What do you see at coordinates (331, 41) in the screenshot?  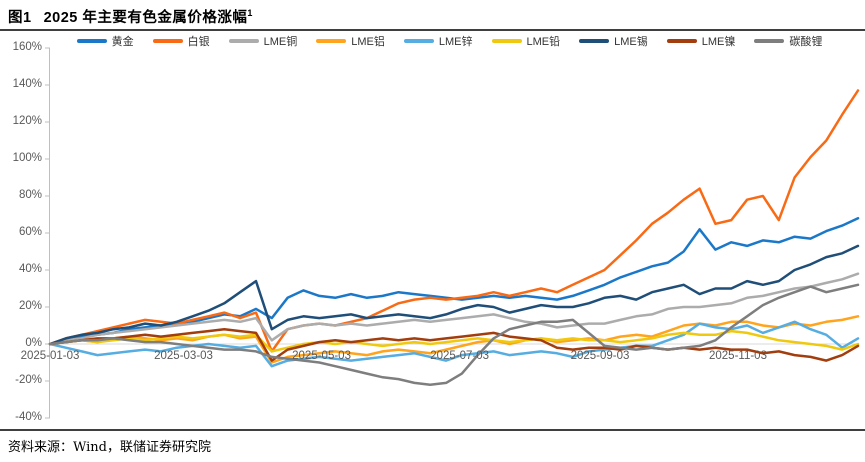 I see `legend-swatch-lme-aluminum` at bounding box center [331, 41].